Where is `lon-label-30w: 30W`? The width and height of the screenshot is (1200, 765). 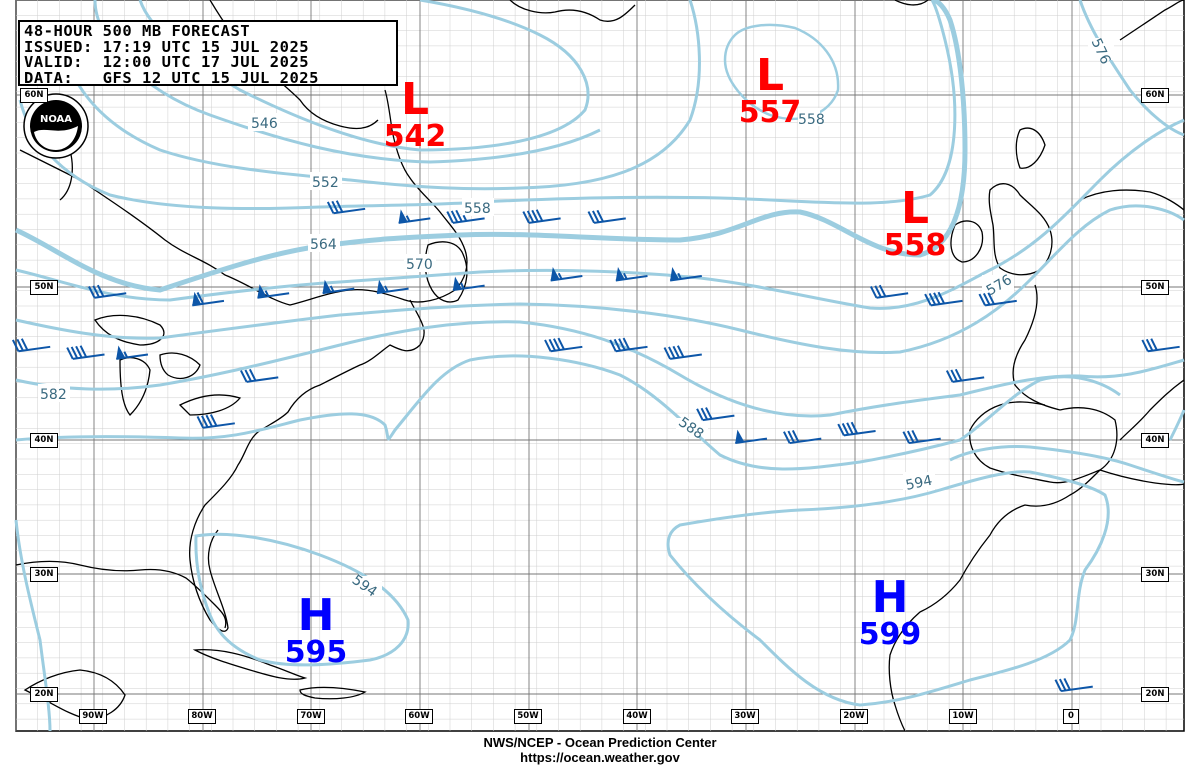 lon-label-30w: 30W is located at coordinates (745, 716).